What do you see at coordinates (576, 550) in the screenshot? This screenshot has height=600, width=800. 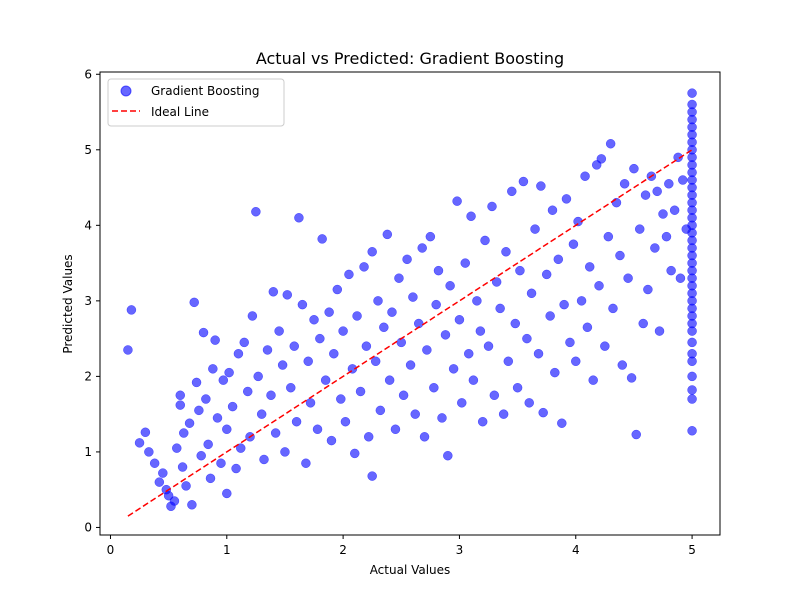 I see `x-tick-label: 4` at bounding box center [576, 550].